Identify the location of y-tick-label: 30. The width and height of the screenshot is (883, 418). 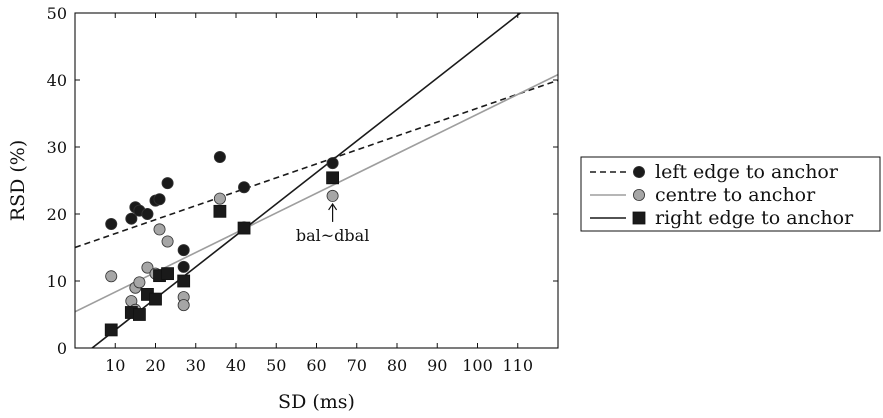
(57, 147).